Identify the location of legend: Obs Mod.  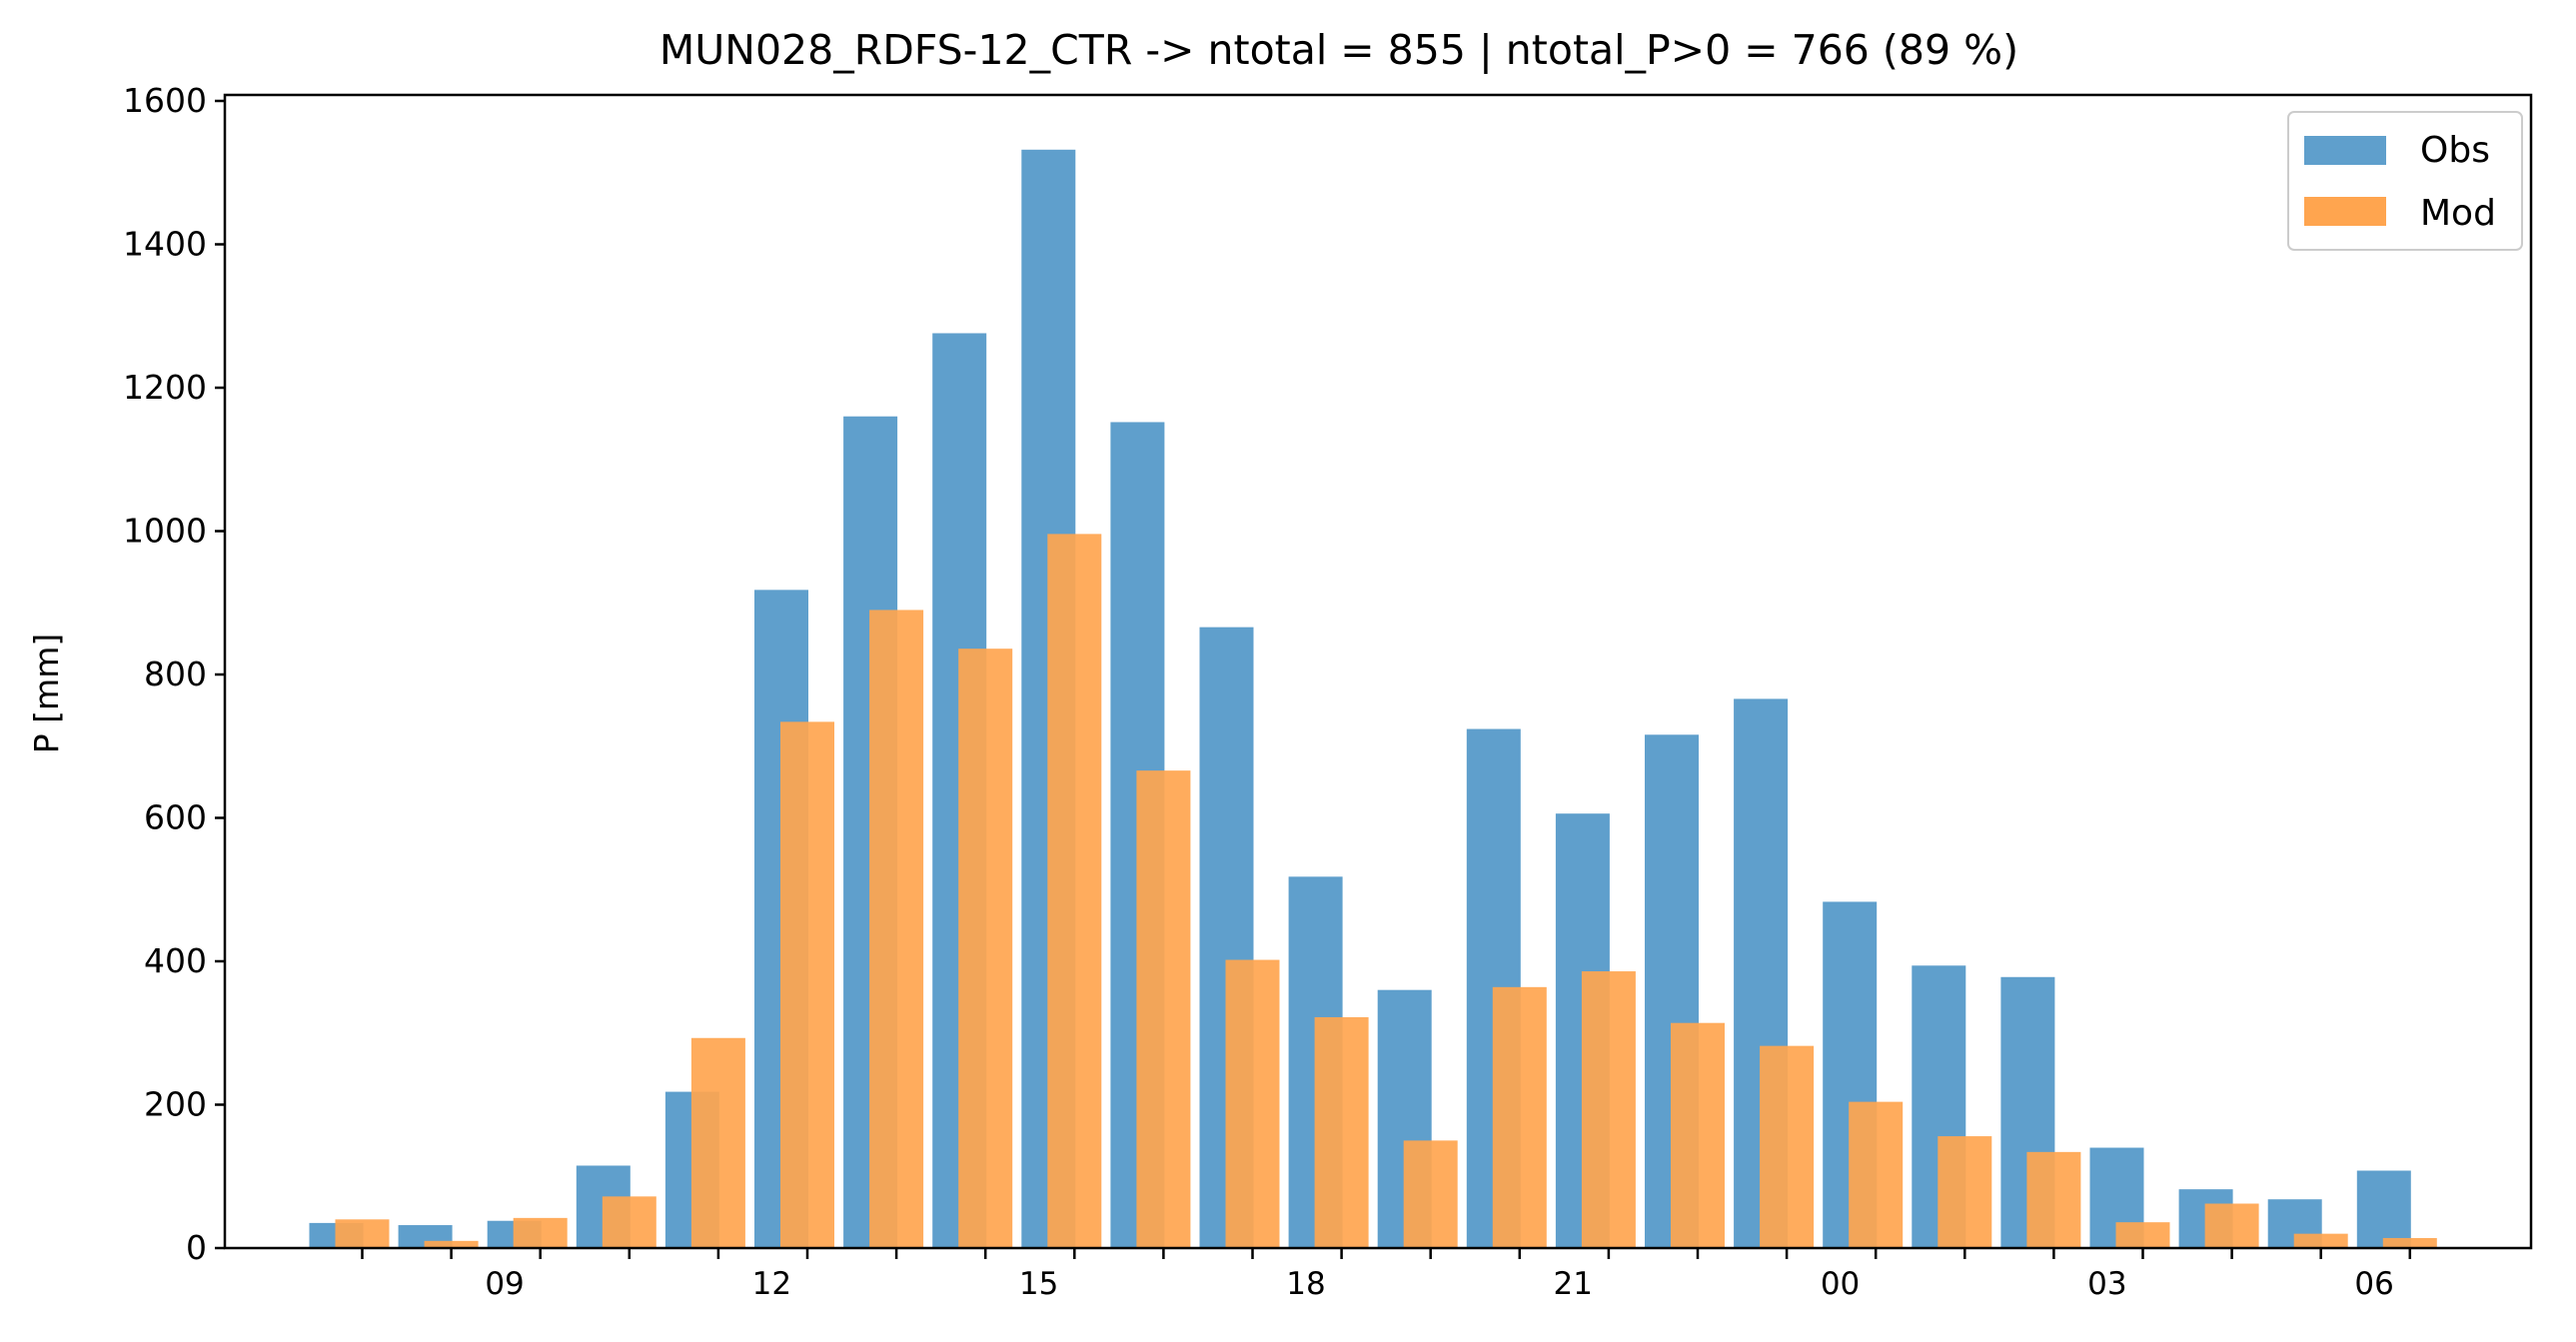
(2405, 181).